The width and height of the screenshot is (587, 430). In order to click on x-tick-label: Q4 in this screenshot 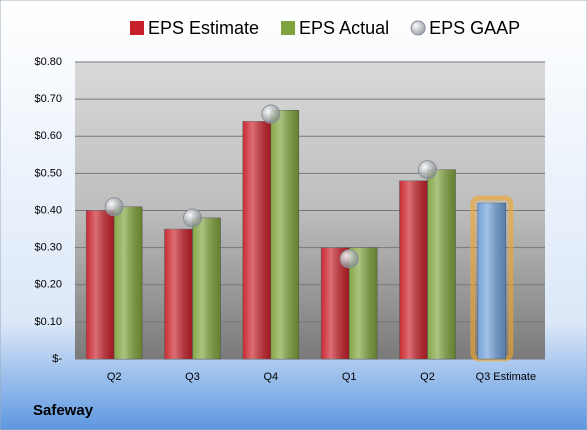, I will do `click(270, 377)`.